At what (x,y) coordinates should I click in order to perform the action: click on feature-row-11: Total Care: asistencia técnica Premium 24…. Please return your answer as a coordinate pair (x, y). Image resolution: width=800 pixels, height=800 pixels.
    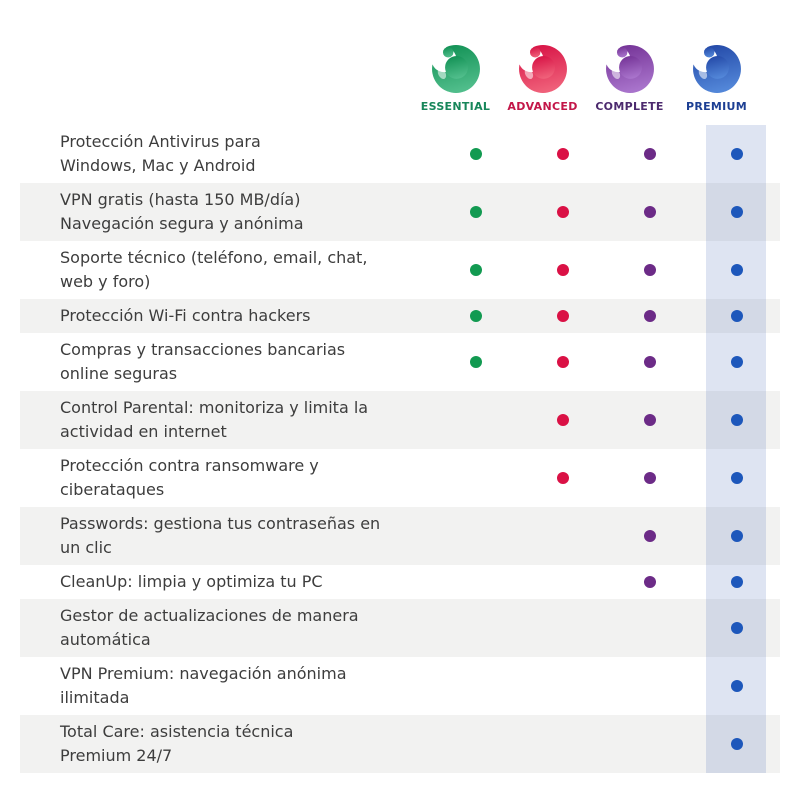
    Looking at the image, I should click on (400, 744).